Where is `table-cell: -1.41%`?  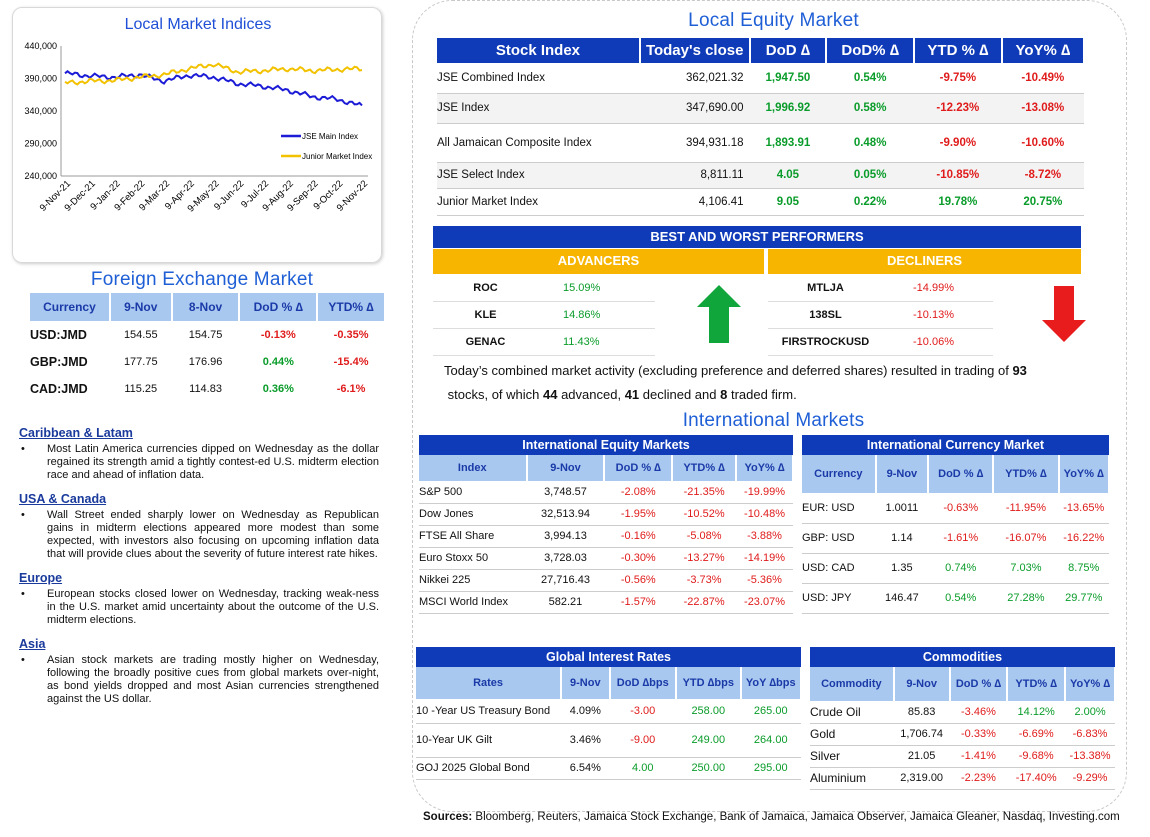
table-cell: -1.41% is located at coordinates (978, 756).